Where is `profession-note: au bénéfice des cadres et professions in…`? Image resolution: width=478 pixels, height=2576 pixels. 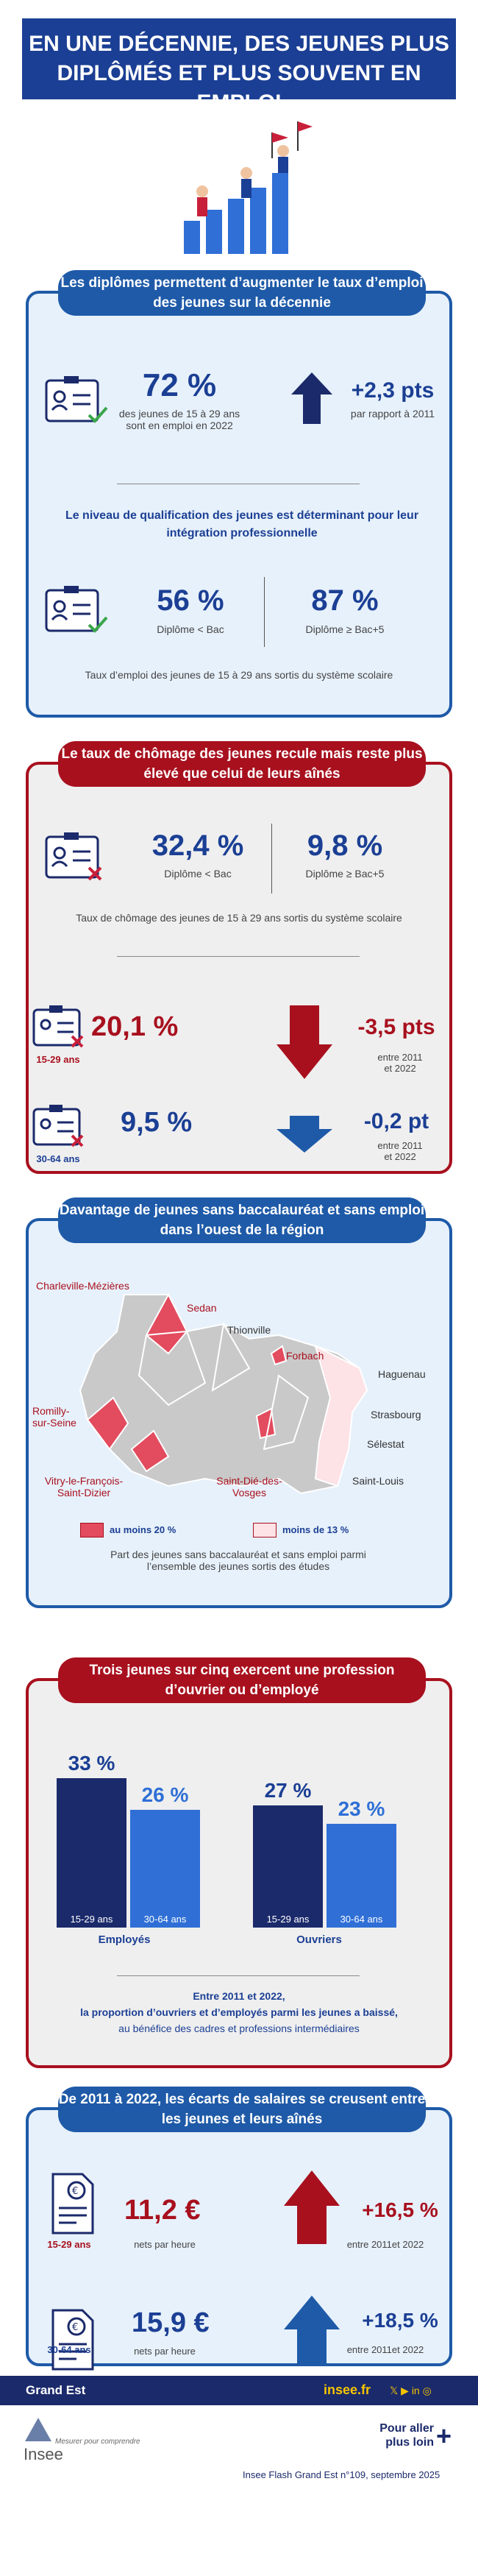
profession-note: au bénéfice des cadres et professions in… is located at coordinates (239, 2028).